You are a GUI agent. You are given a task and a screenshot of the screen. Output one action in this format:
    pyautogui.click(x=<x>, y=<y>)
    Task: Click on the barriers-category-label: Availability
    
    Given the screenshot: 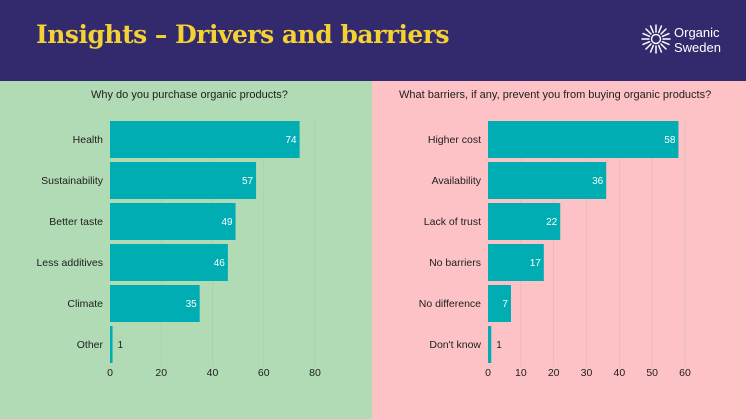 What is the action you would take?
    pyautogui.click(x=457, y=181)
    